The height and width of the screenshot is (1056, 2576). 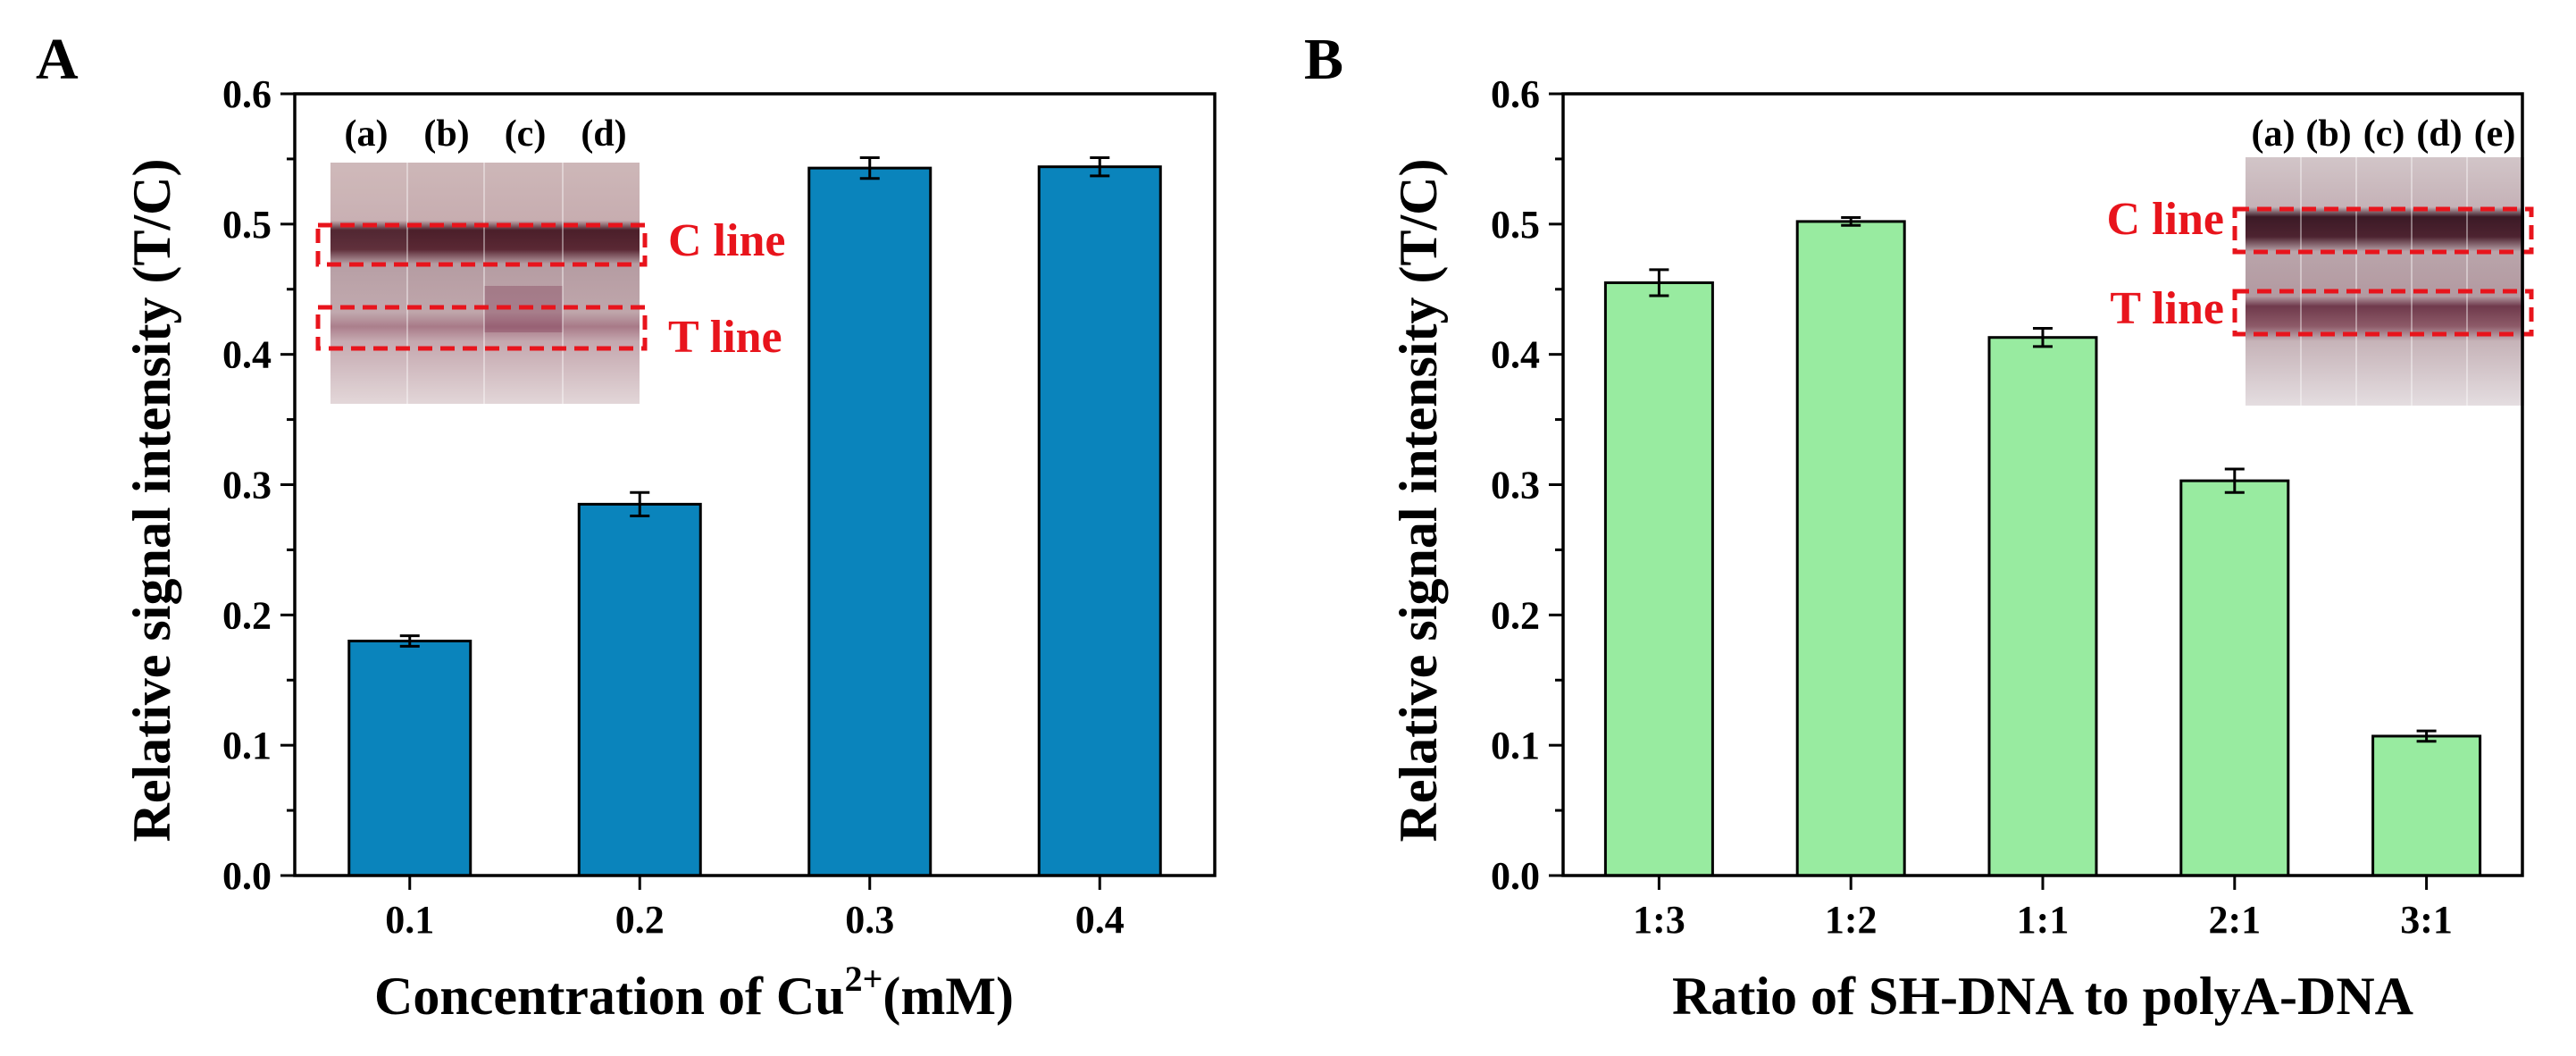 I want to click on y-tick-label-a-0: 0.0, so click(x=247, y=876).